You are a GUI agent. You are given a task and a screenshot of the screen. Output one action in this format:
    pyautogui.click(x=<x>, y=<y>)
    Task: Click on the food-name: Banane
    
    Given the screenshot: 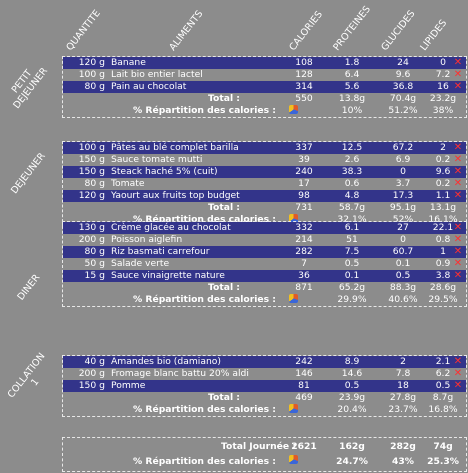 What is the action you would take?
    pyautogui.click(x=128, y=62)
    